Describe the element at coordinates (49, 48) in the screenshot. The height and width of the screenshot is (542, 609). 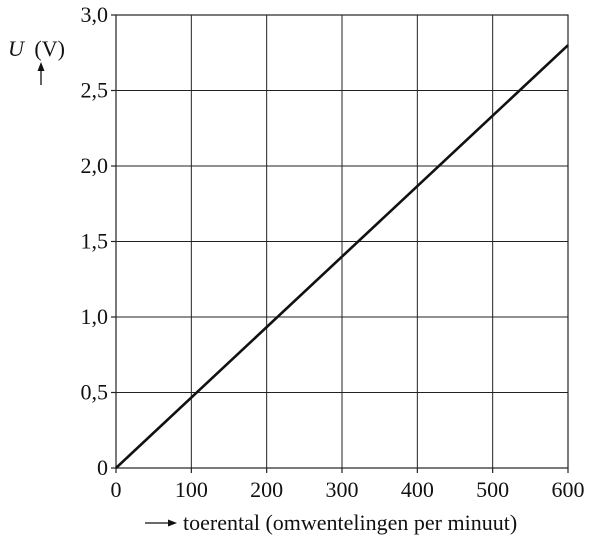
I see `y-axis-unit: (V)` at that location.